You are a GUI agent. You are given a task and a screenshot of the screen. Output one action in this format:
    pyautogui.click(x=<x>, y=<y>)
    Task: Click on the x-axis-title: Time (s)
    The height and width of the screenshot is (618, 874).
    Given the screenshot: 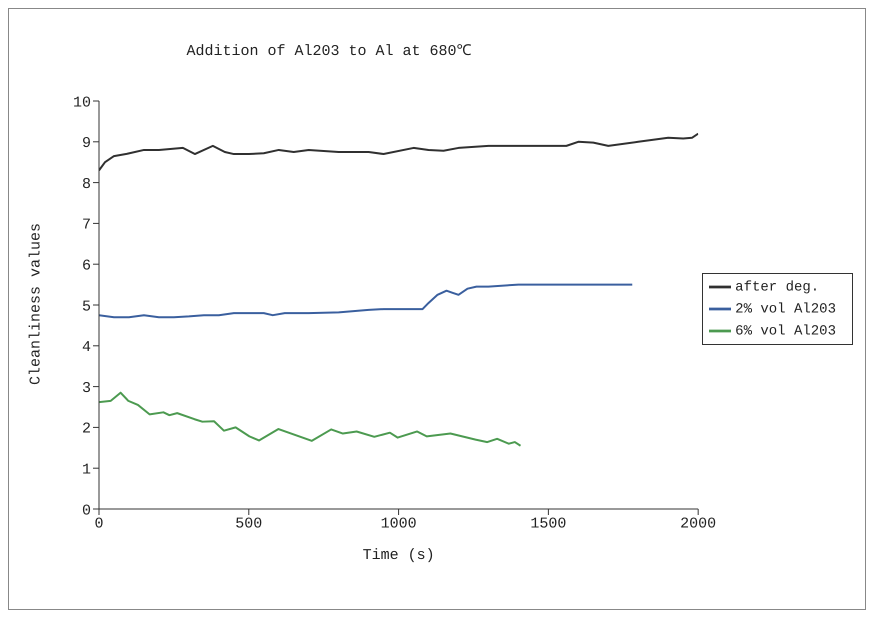 What is the action you would take?
    pyautogui.click(x=398, y=555)
    